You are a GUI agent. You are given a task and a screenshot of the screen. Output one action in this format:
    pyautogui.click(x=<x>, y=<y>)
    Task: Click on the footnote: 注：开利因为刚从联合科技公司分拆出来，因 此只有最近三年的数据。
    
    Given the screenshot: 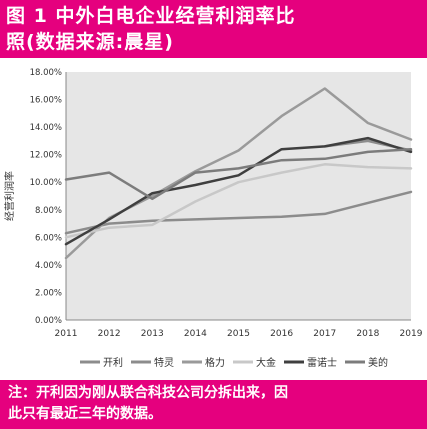 What is the action you would take?
    pyautogui.click(x=213, y=404)
    